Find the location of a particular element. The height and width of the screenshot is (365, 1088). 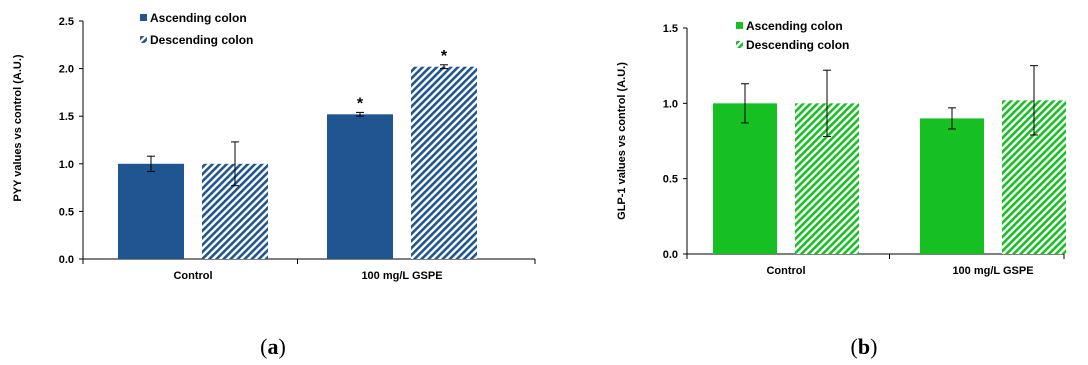

y-tick-label: 2.5 is located at coordinates (66, 22).